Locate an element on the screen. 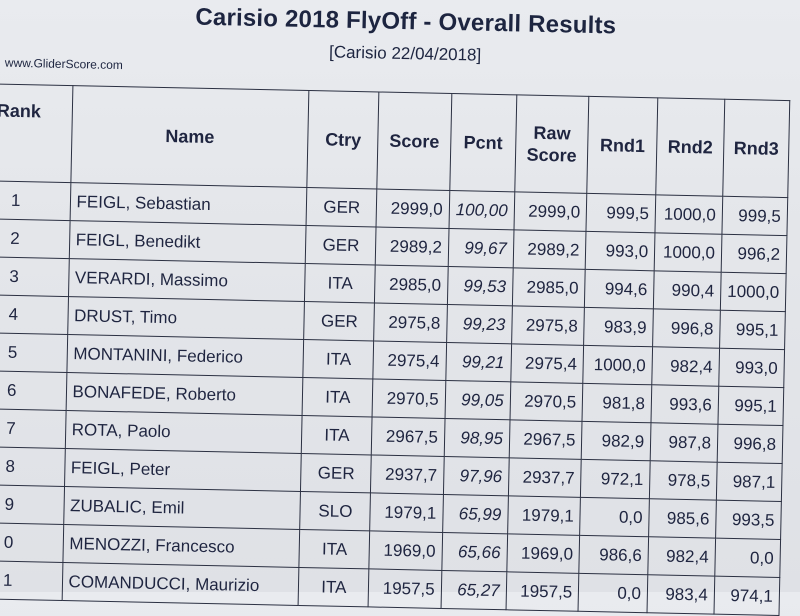 Image resolution: width=800 pixels, height=616 pixels. name-cell: MONTANINI, Federico is located at coordinates (185, 356).